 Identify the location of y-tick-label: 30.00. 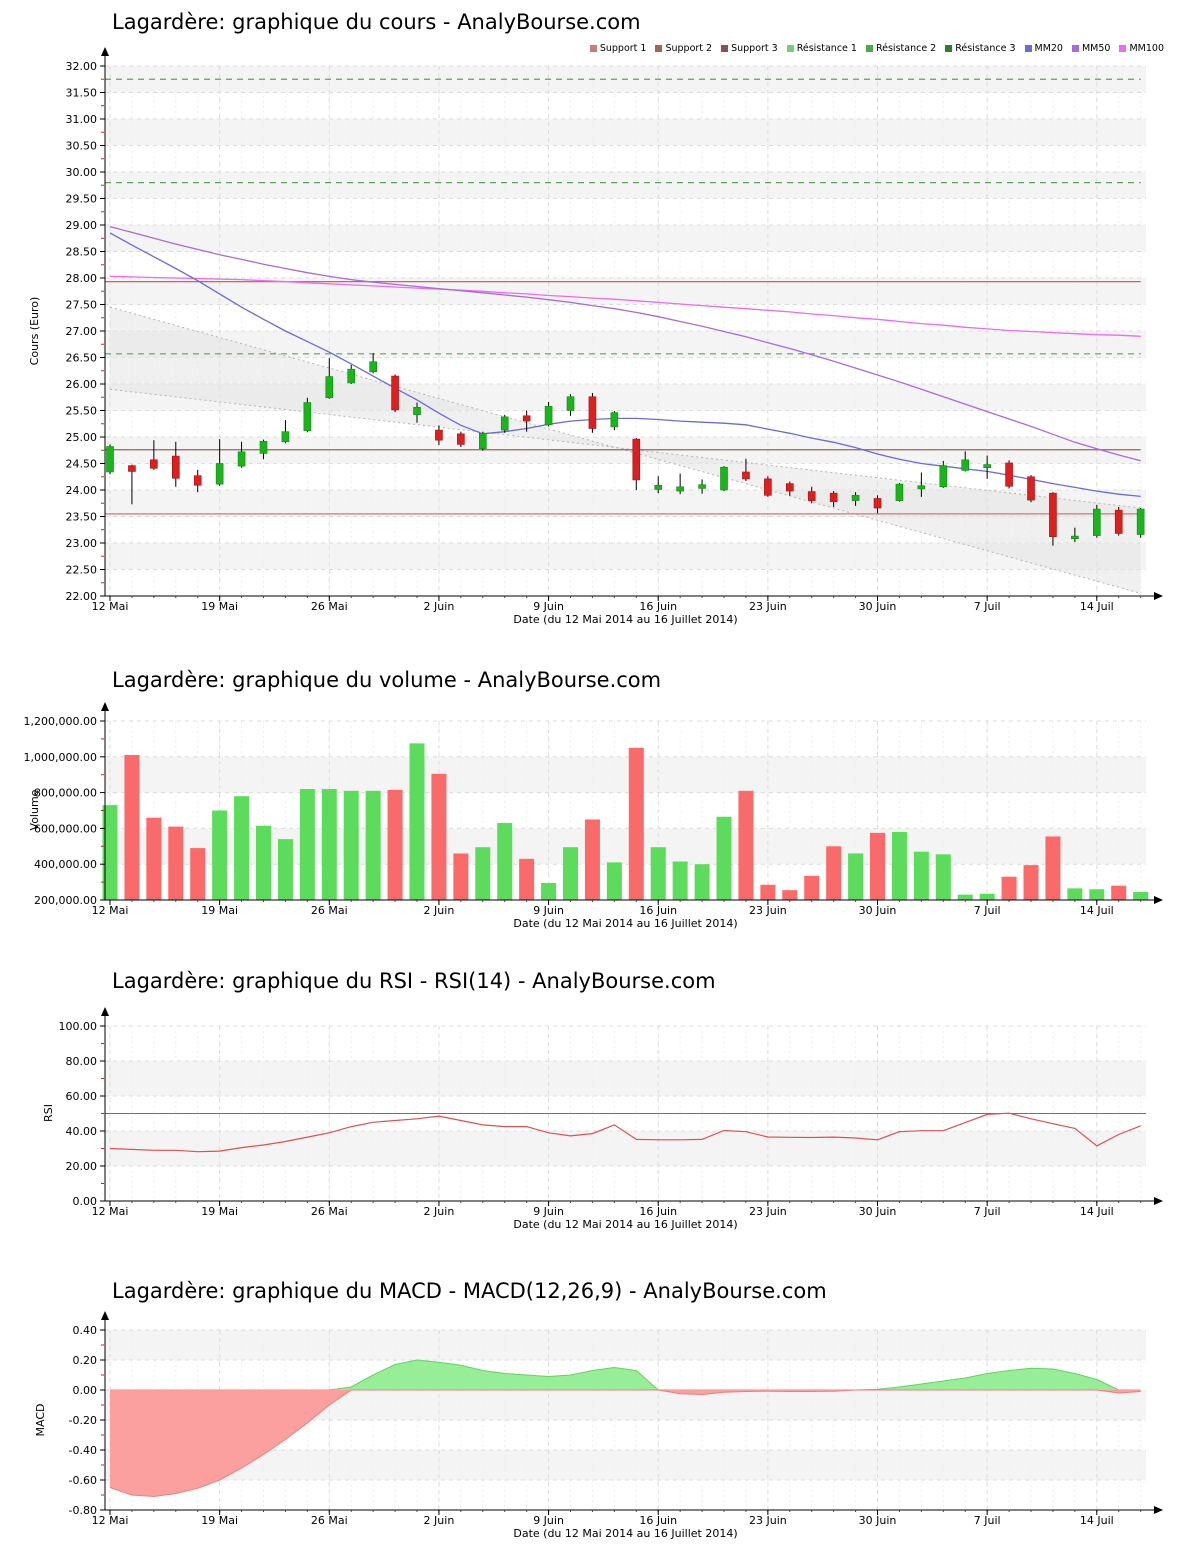
(82, 172).